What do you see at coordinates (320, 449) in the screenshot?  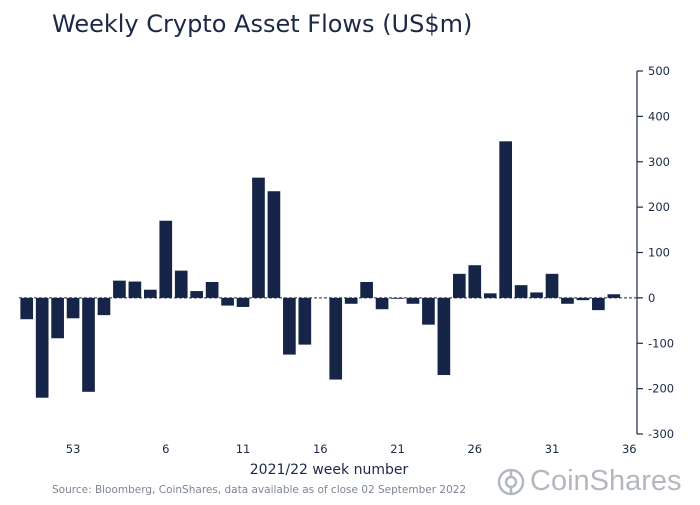 I see `x-tick-label: 16` at bounding box center [320, 449].